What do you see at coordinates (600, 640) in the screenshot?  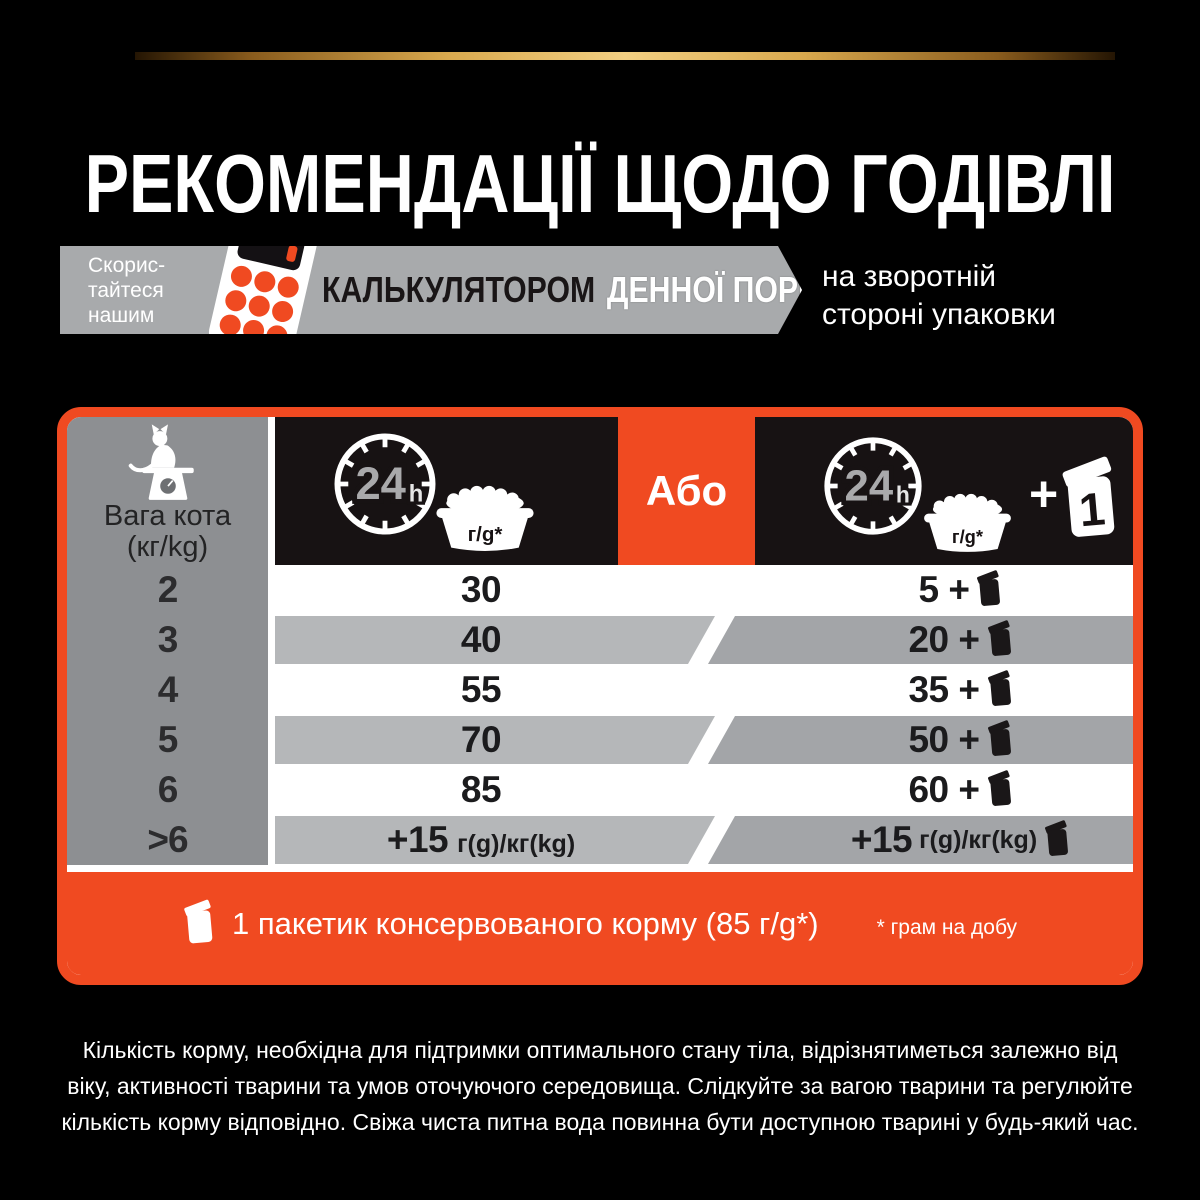 I see `table-row: 3 40 20 +` at bounding box center [600, 640].